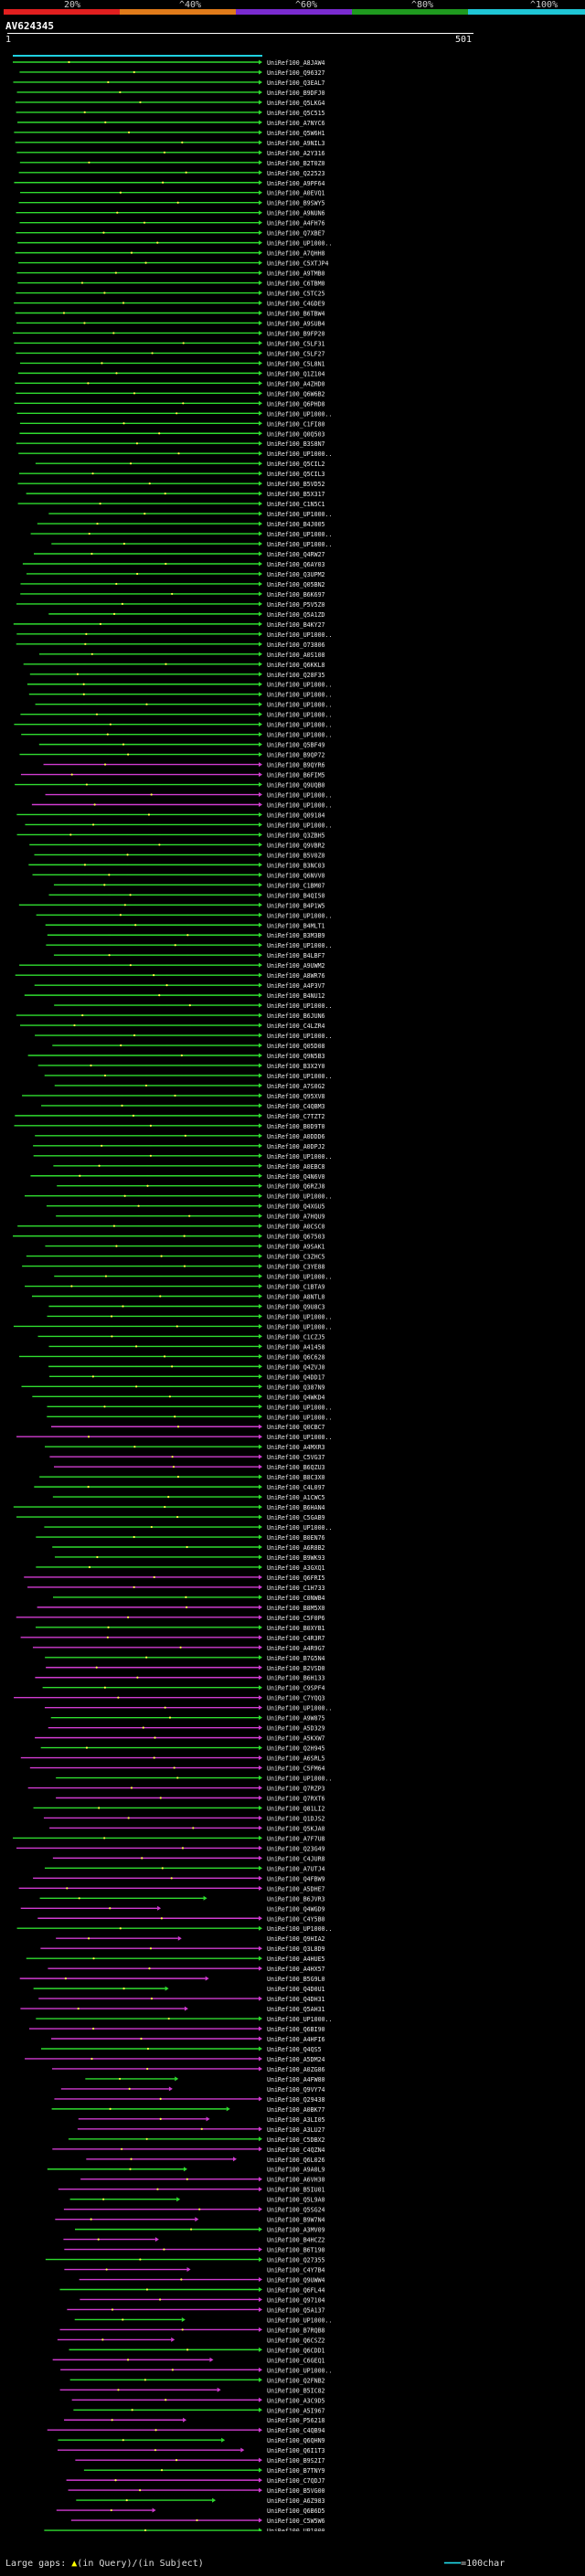 Image resolution: width=585 pixels, height=2576 pixels. I want to click on hit-label: UniRef100_B0XYB1, so click(296, 1628).